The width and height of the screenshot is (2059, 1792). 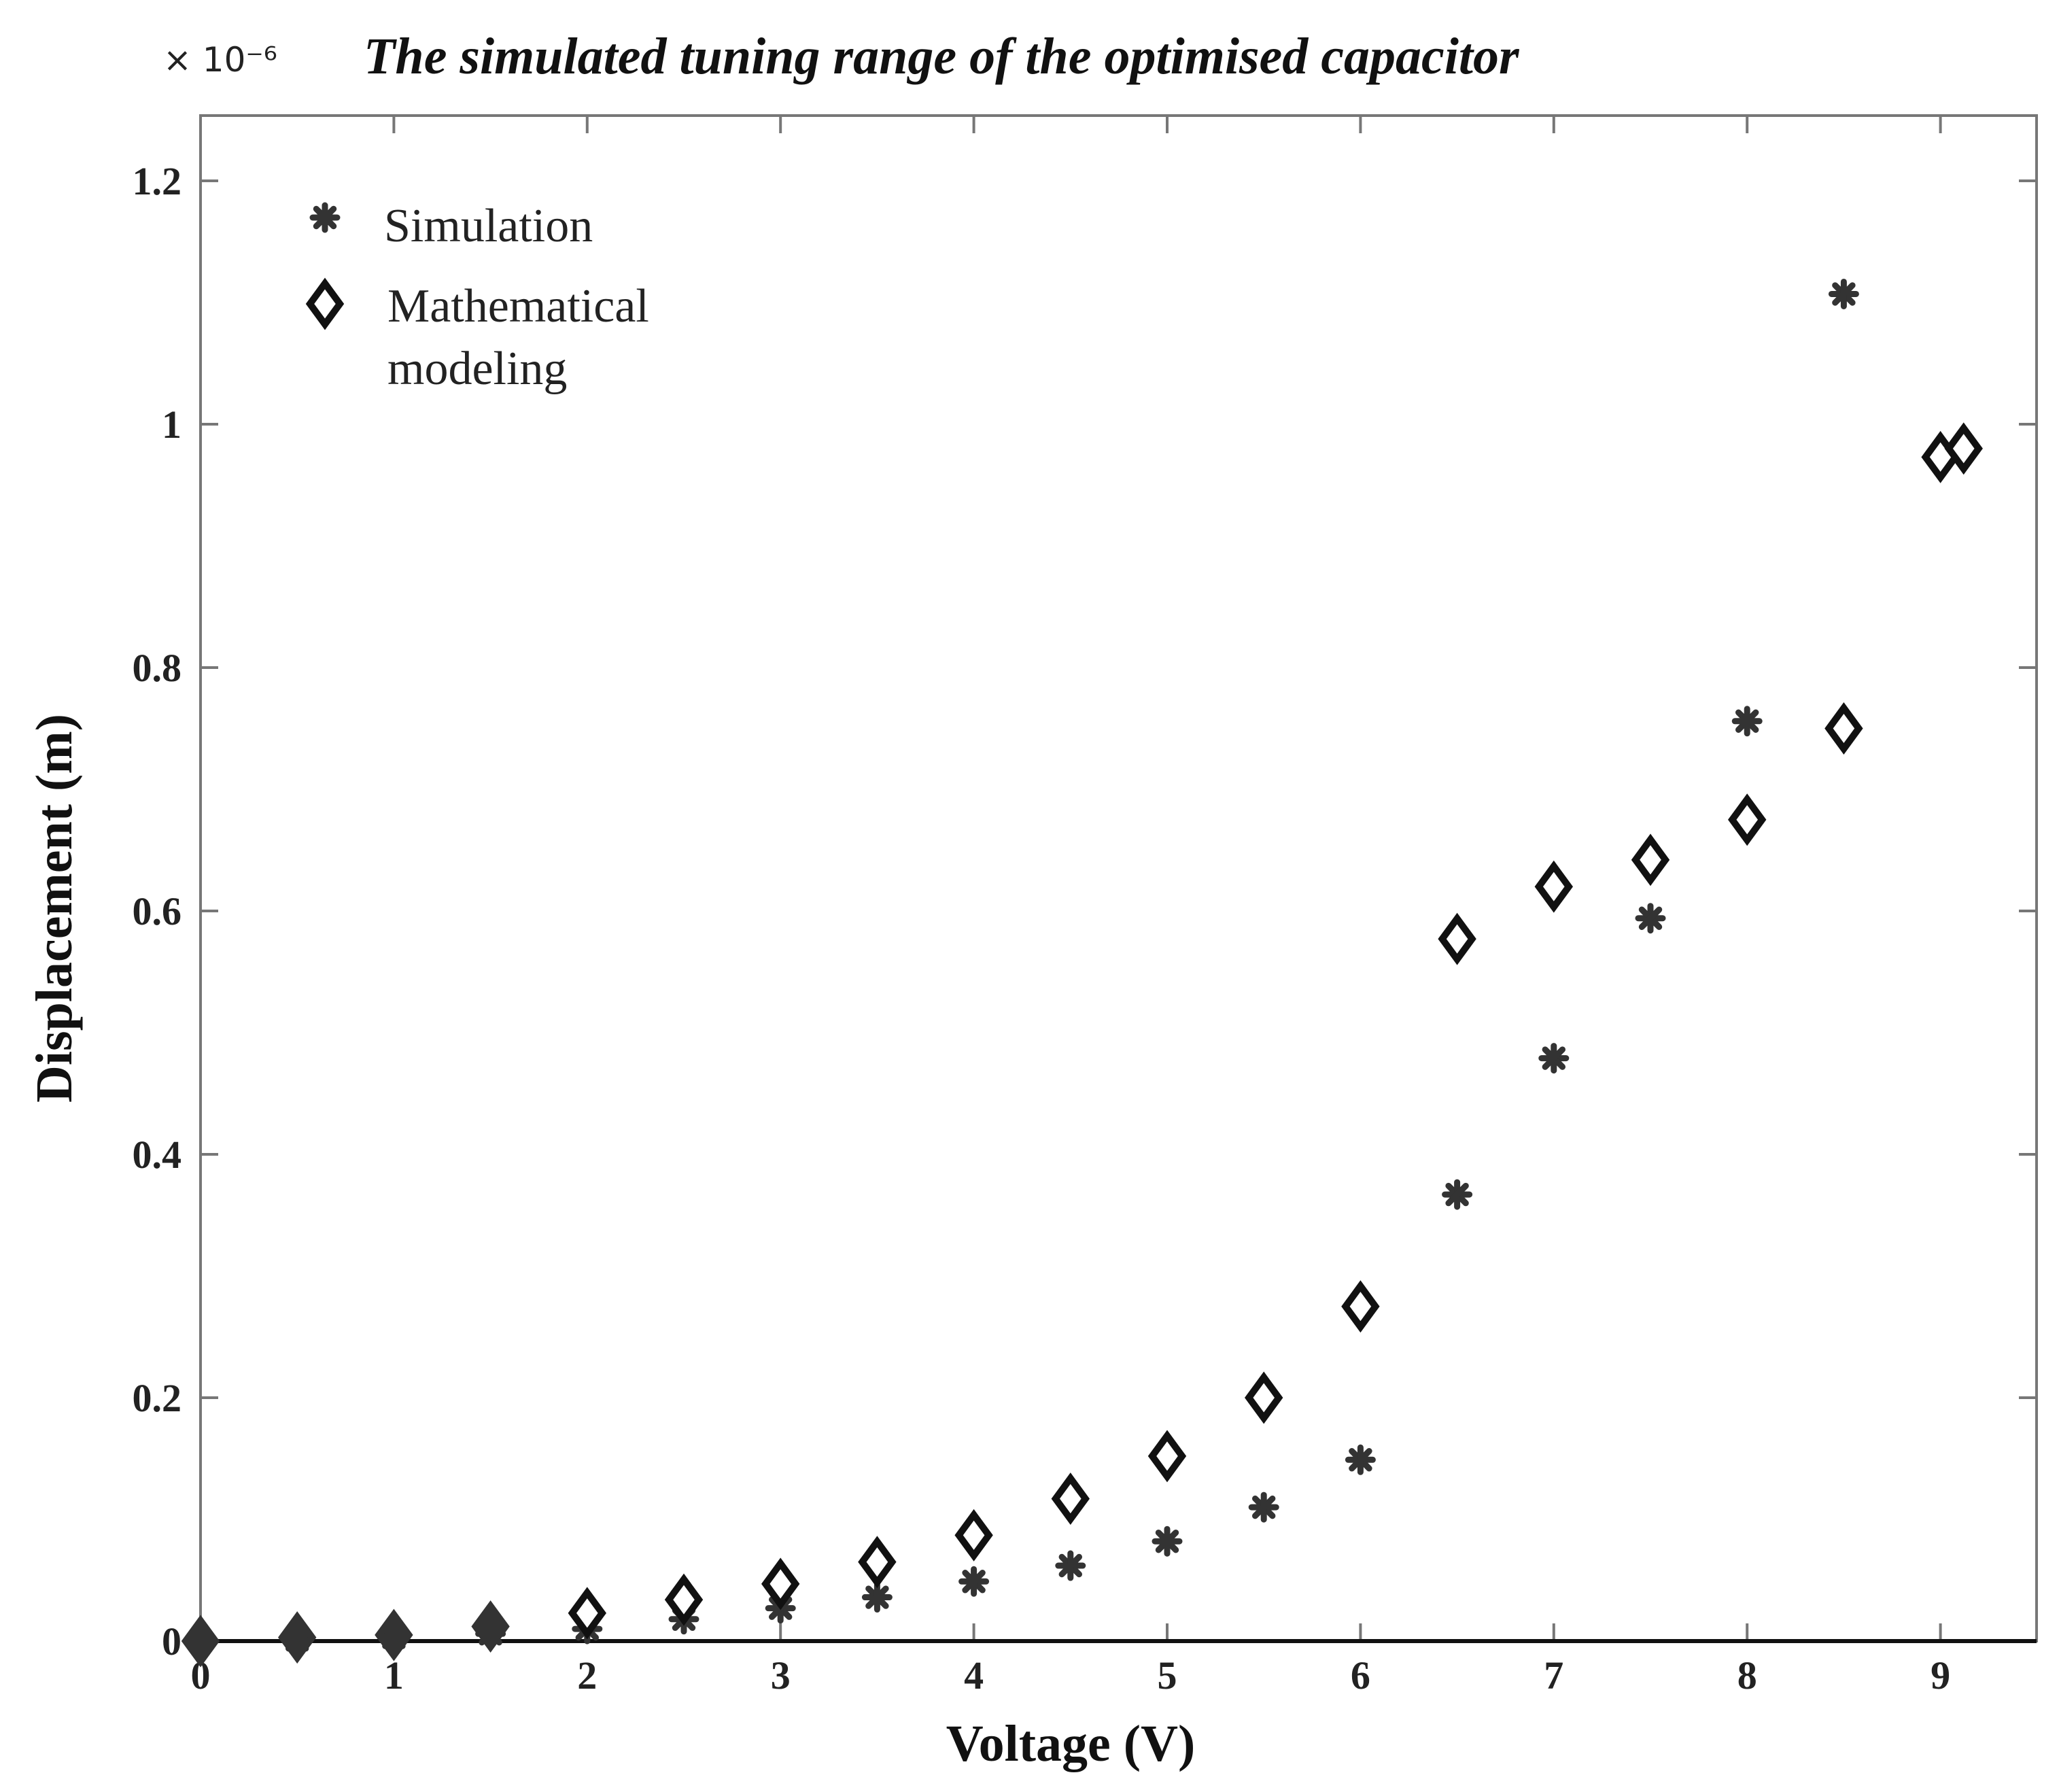 What do you see at coordinates (157, 1398) in the screenshot?
I see `y-tick-label: 0.2` at bounding box center [157, 1398].